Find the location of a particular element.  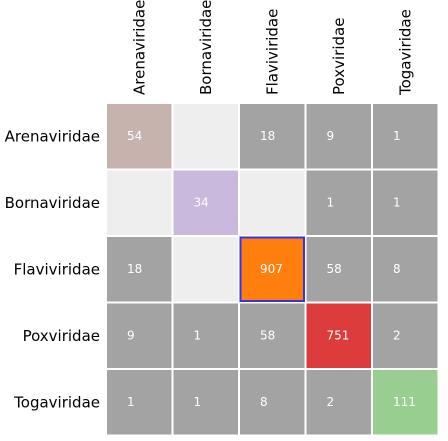

column-label-arenaviridae: Arenaviridae is located at coordinates (139, 47).